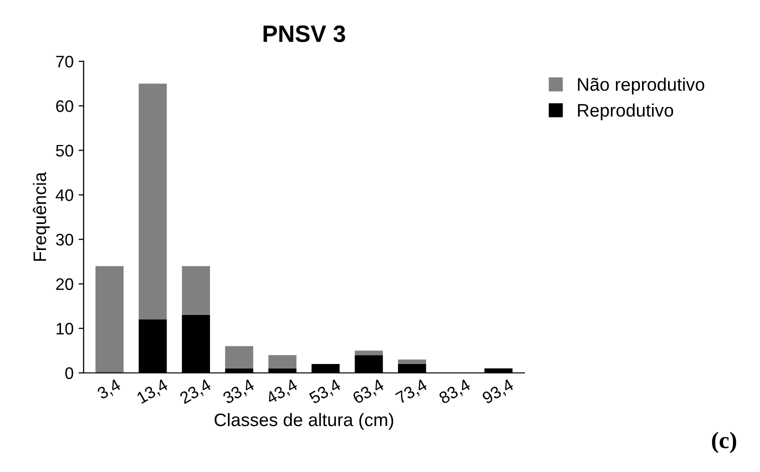 Image resolution: width=760 pixels, height=472 pixels. I want to click on y-tick-label: 50, so click(65, 150).